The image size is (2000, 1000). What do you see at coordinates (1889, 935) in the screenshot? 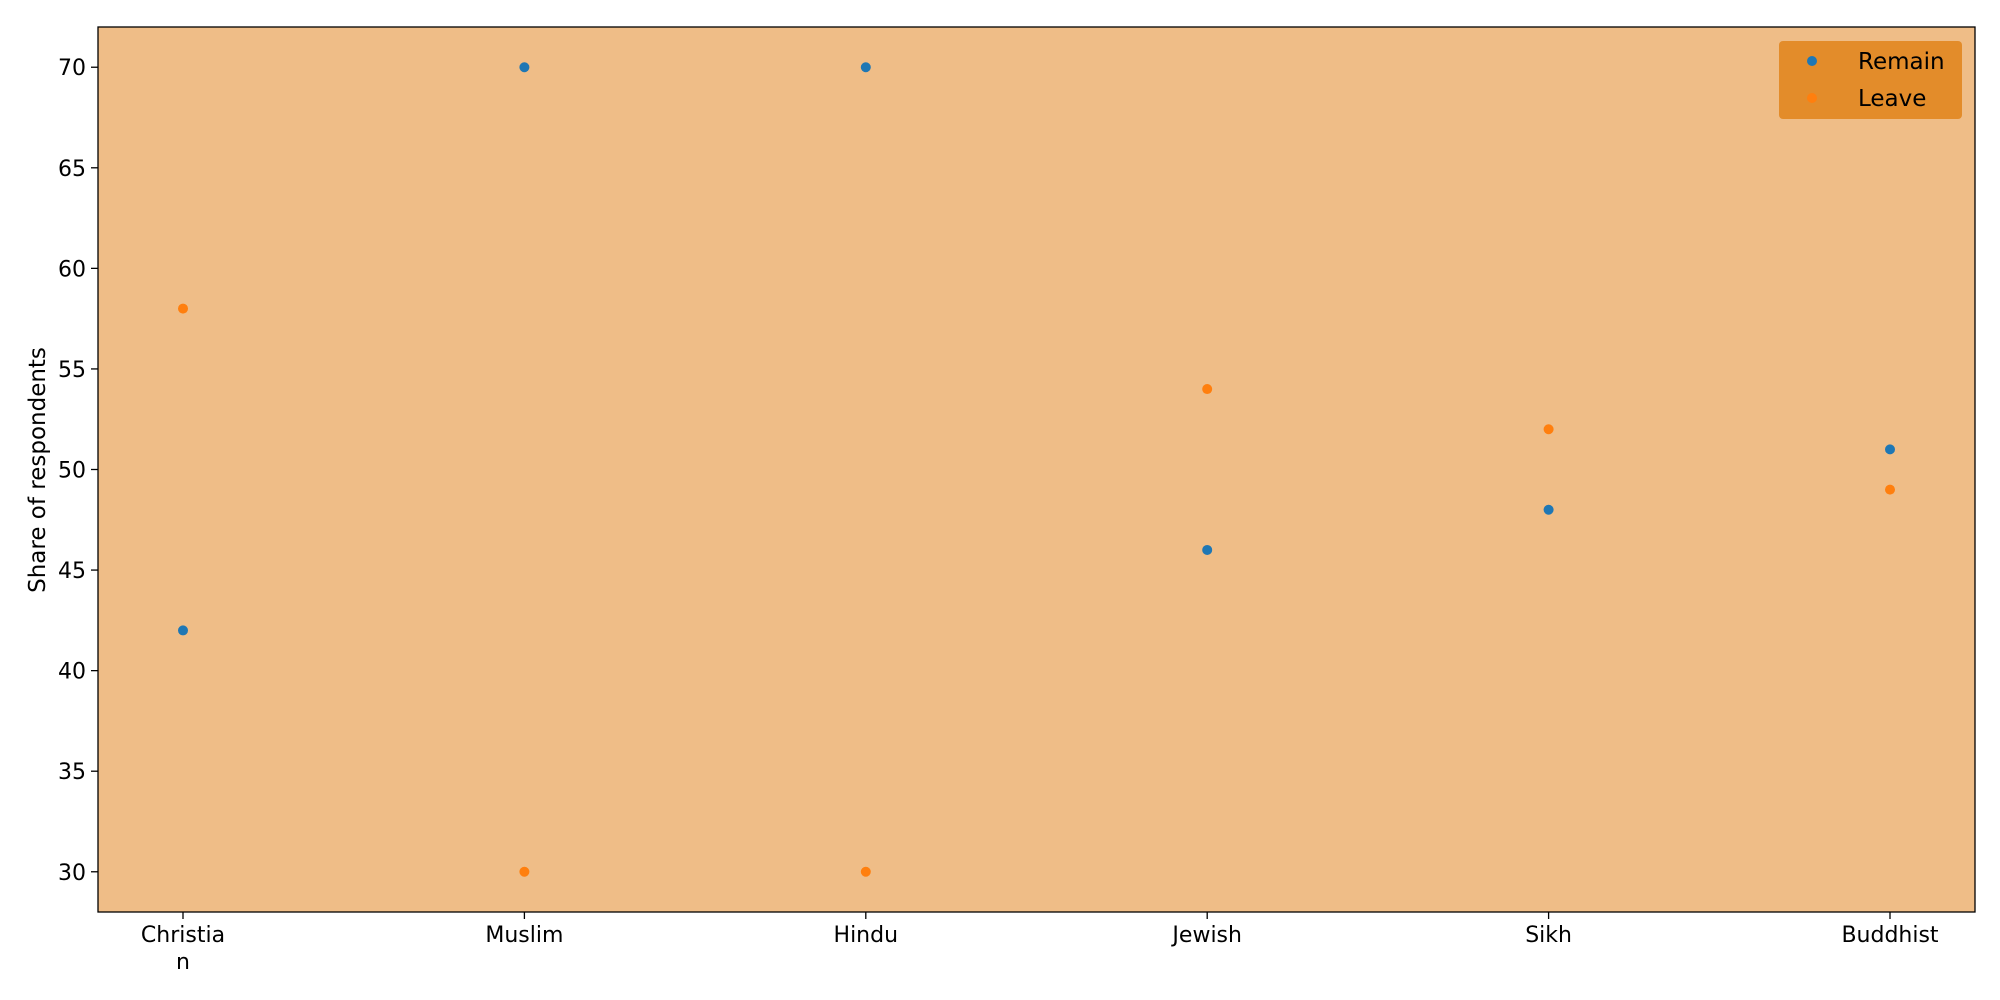
I see `x-tick-label: Buddhist` at bounding box center [1889, 935].